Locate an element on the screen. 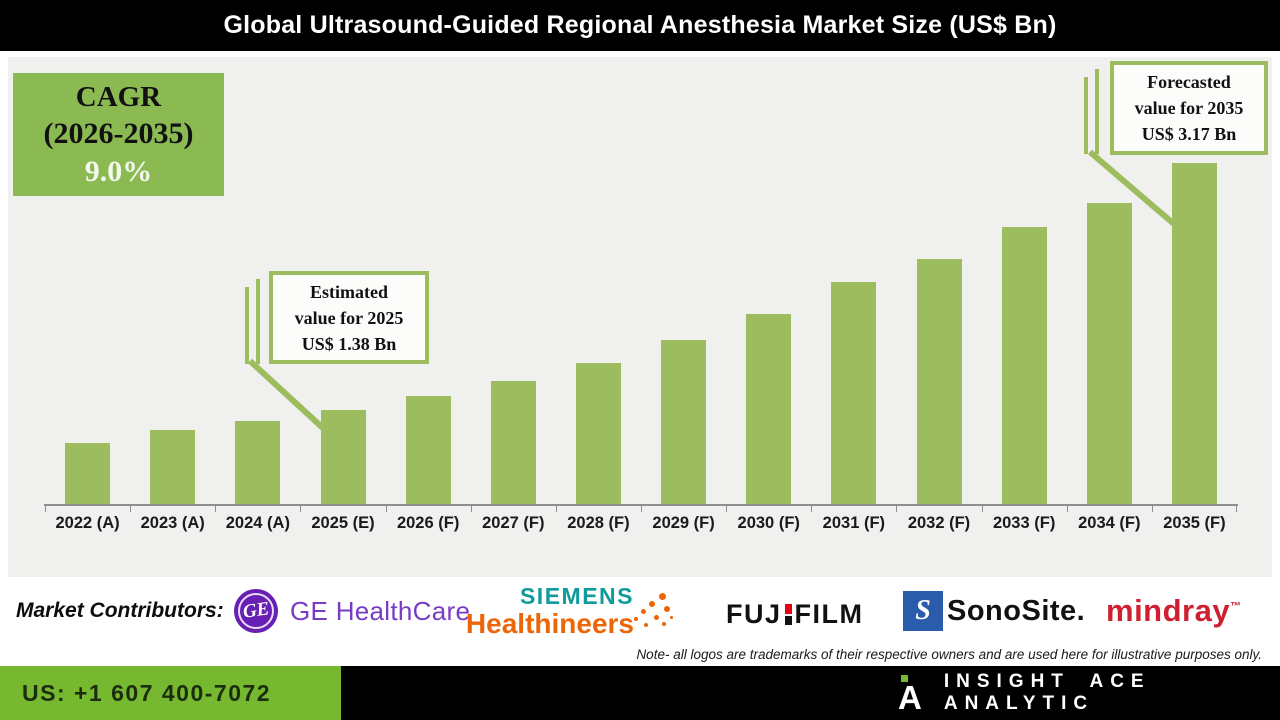 This screenshot has width=1280, height=720. cagr-badge: CAGR (2026-2035) 9.0% is located at coordinates (118, 134).